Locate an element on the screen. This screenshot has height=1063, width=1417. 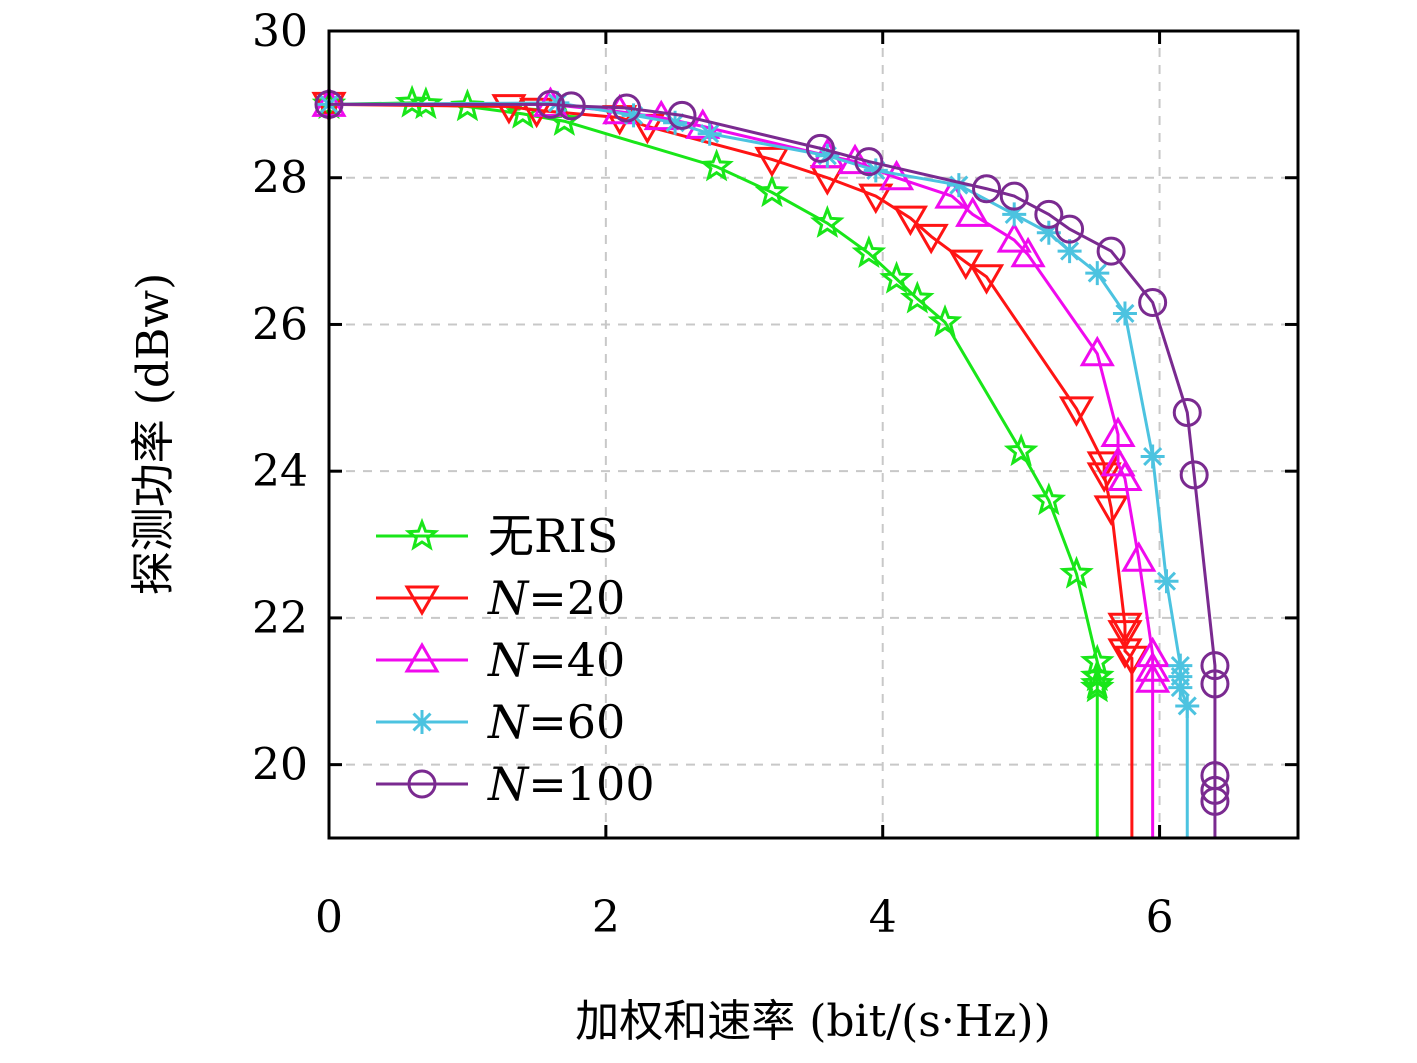
legend-label: N=20 is located at coordinates (556, 598).